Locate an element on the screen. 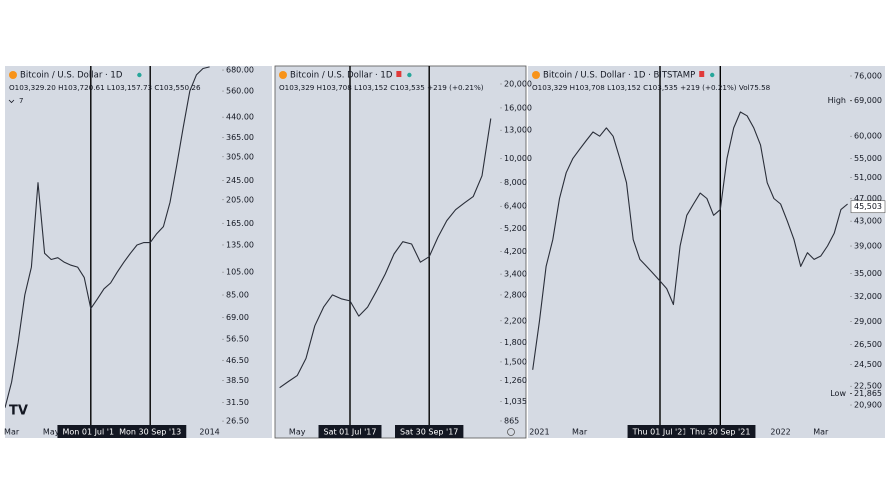  y-tick-label: 29,000 is located at coordinates (868, 321).